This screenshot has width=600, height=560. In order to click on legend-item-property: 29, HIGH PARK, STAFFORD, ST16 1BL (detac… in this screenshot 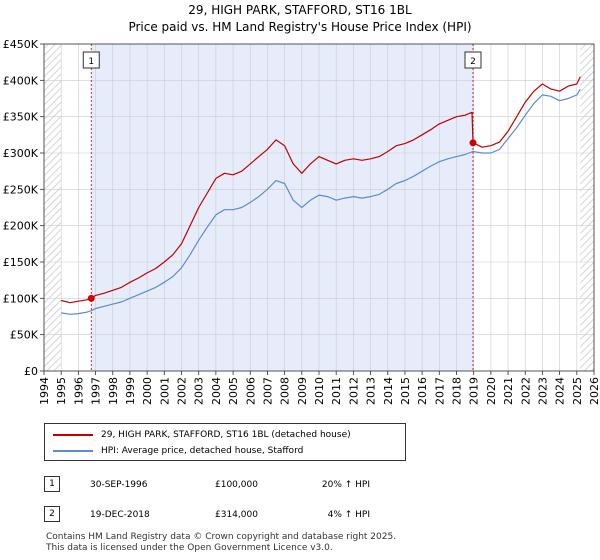, I will do `click(225, 435)`.